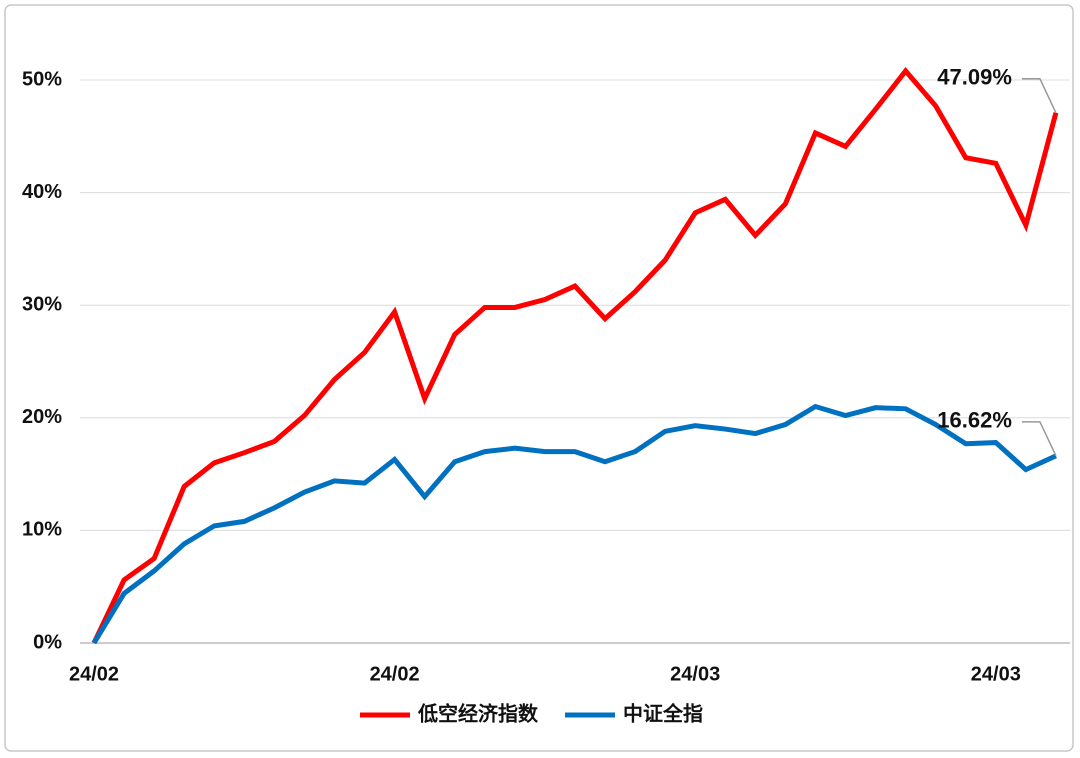  I want to click on y-tick-label: 30%, so click(42, 304).